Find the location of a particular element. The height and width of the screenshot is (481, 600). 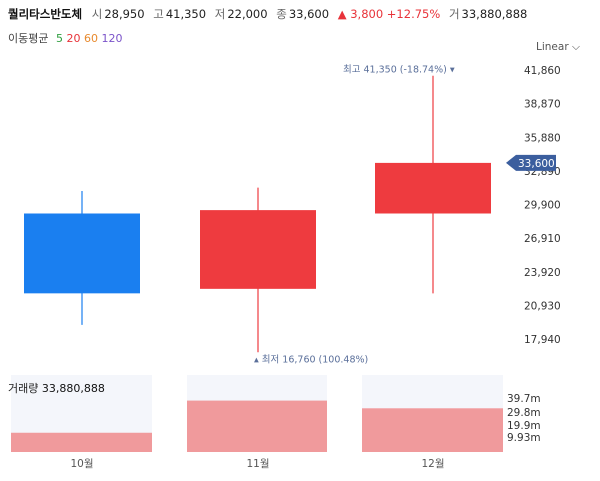

stock-name: 퀄리타스반도체 is located at coordinates (45, 14).